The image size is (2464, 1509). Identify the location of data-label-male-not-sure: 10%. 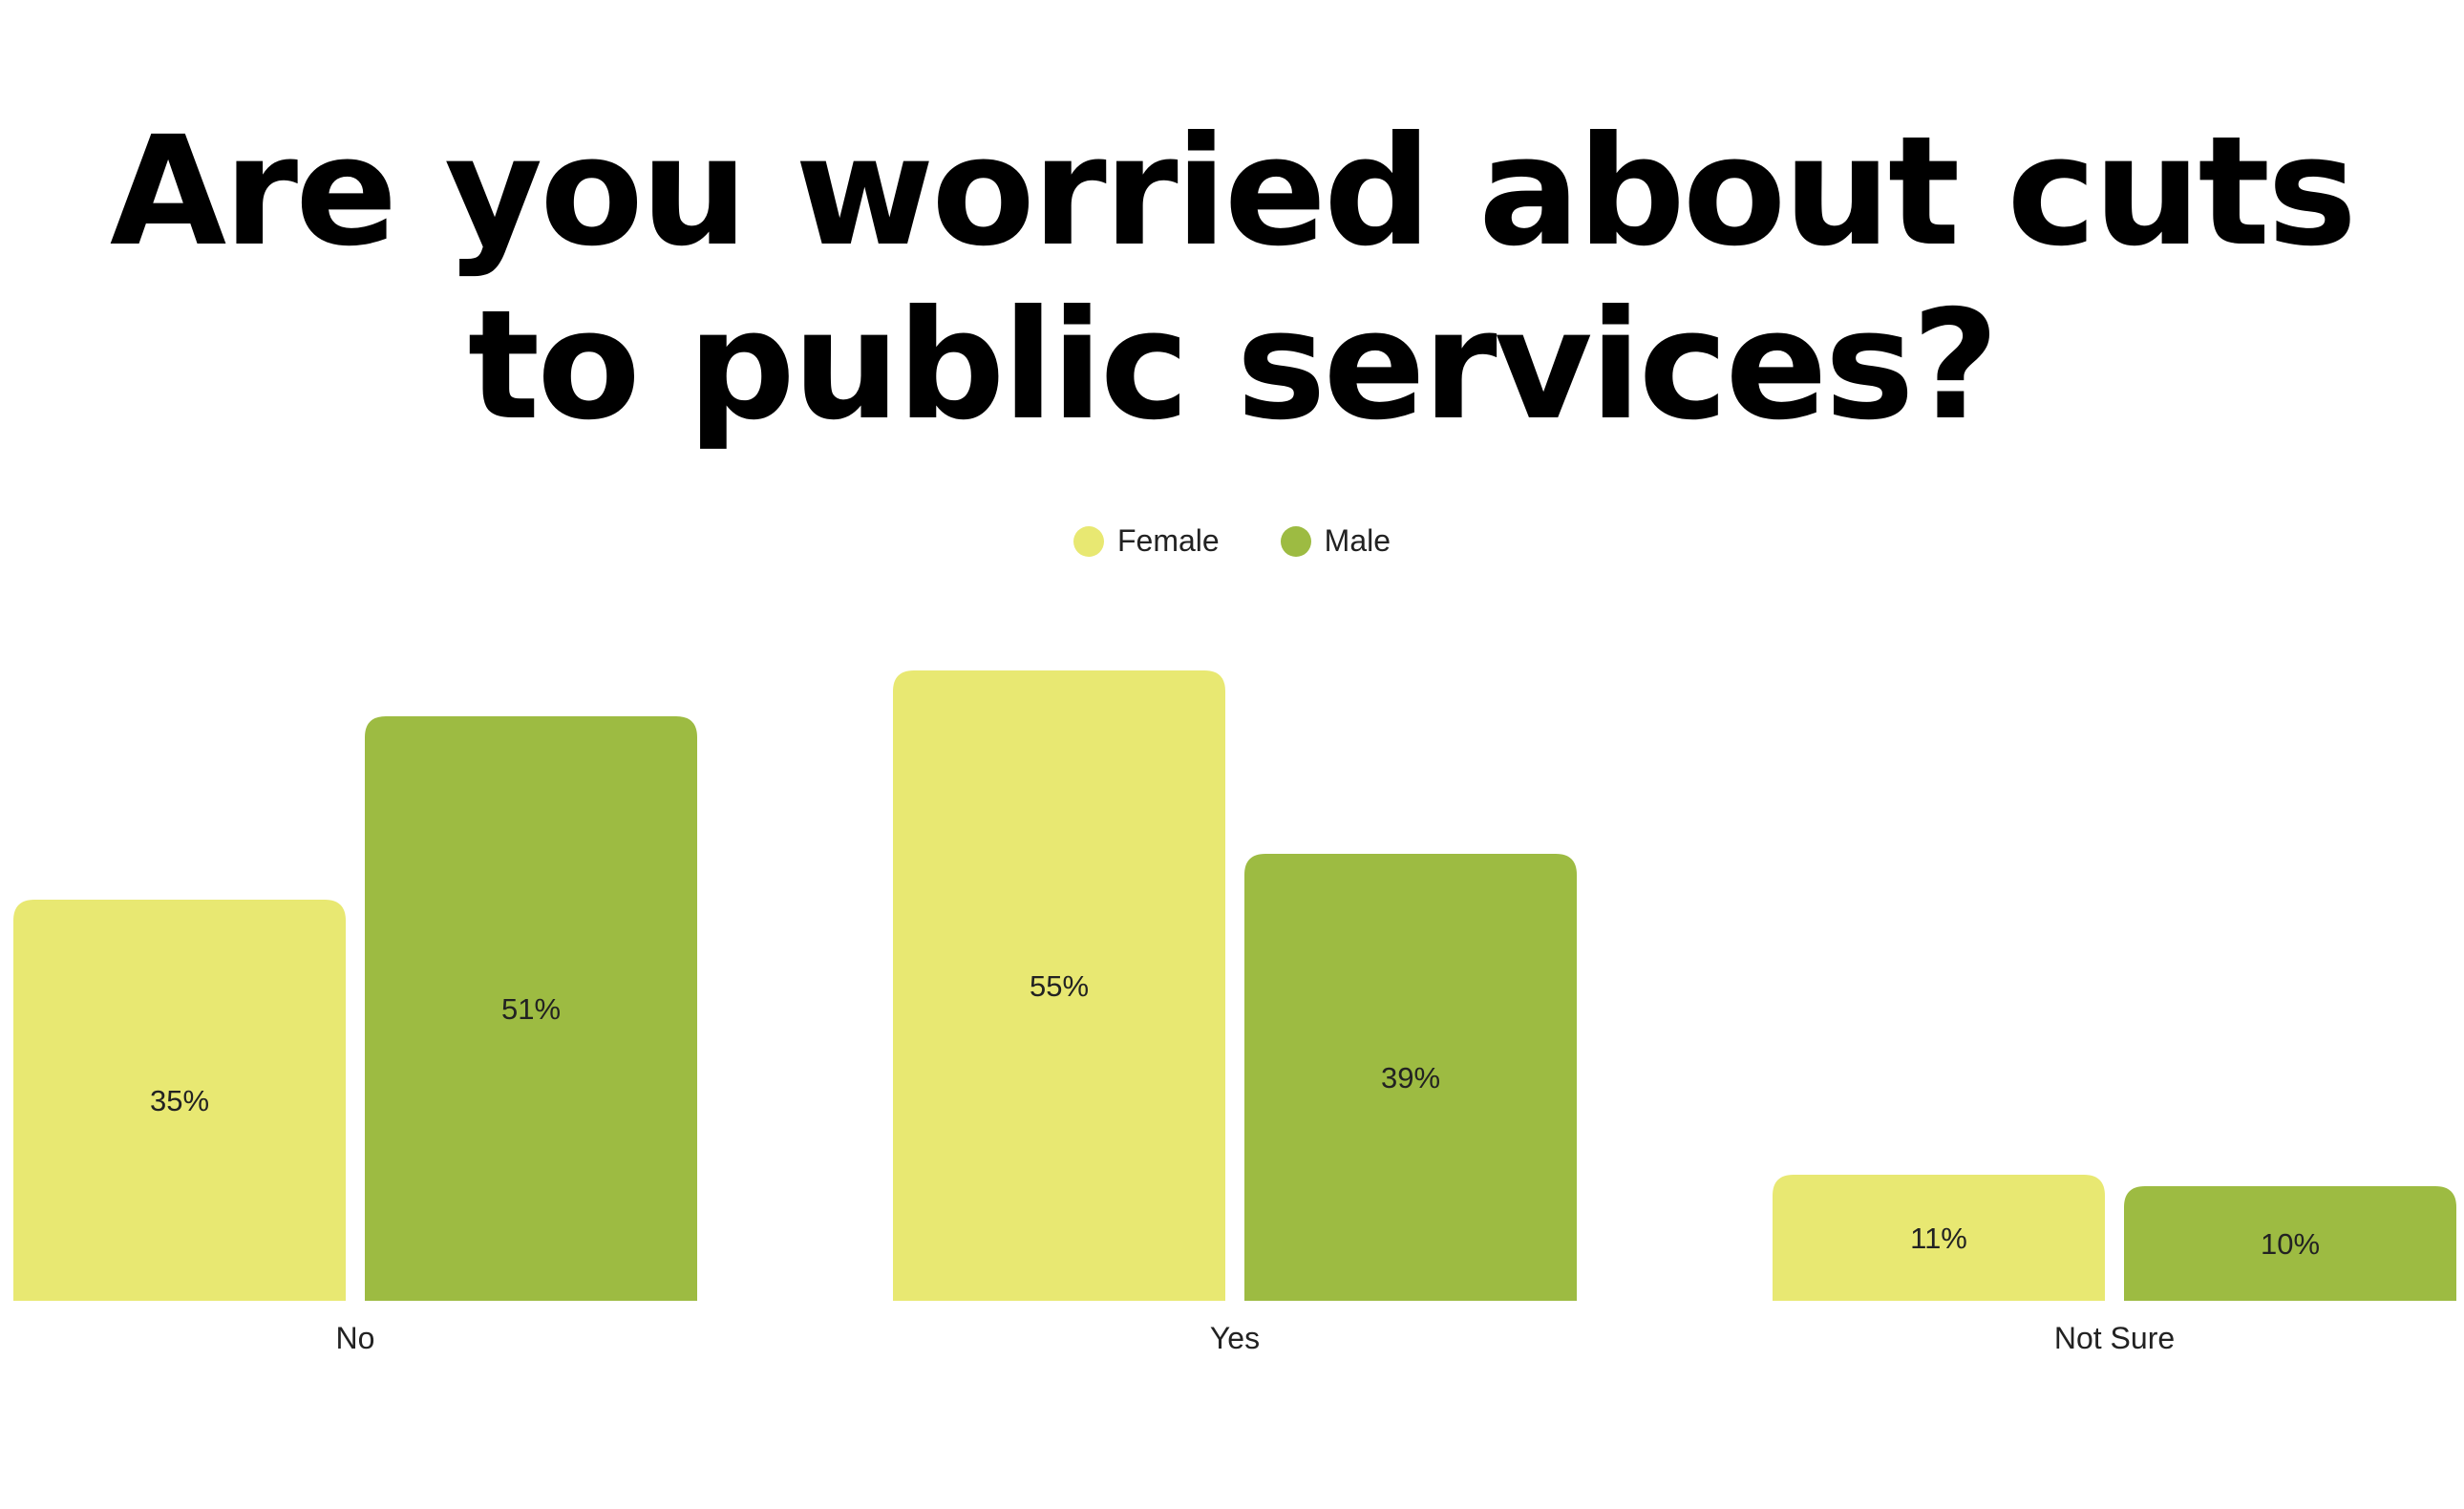
(2290, 1244).